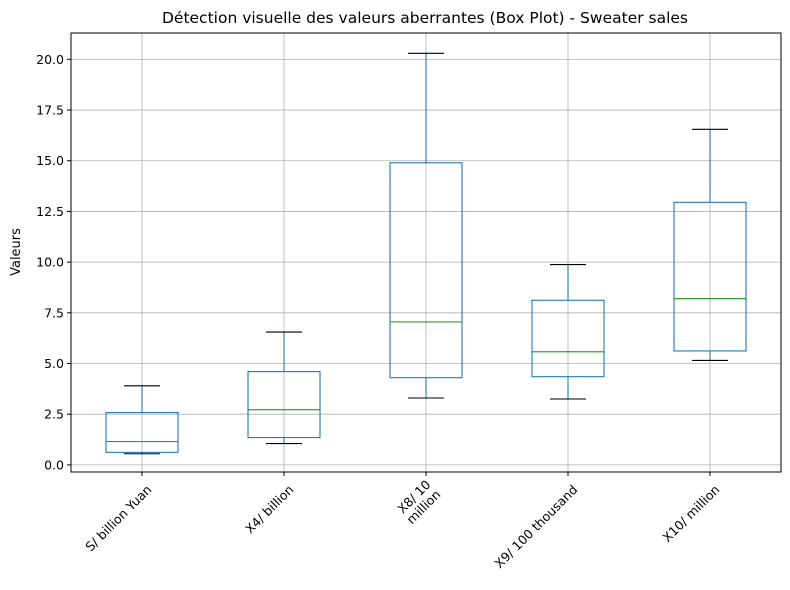 This screenshot has width=790, height=590. I want to click on y-tick-label: 12.5, so click(50, 211).